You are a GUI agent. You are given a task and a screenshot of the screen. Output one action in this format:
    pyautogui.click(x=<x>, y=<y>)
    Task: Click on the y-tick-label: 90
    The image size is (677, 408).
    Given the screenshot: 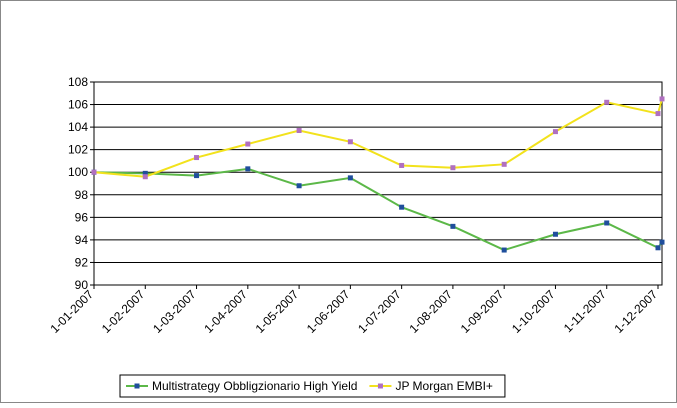 What is the action you would take?
    pyautogui.click(x=82, y=285)
    